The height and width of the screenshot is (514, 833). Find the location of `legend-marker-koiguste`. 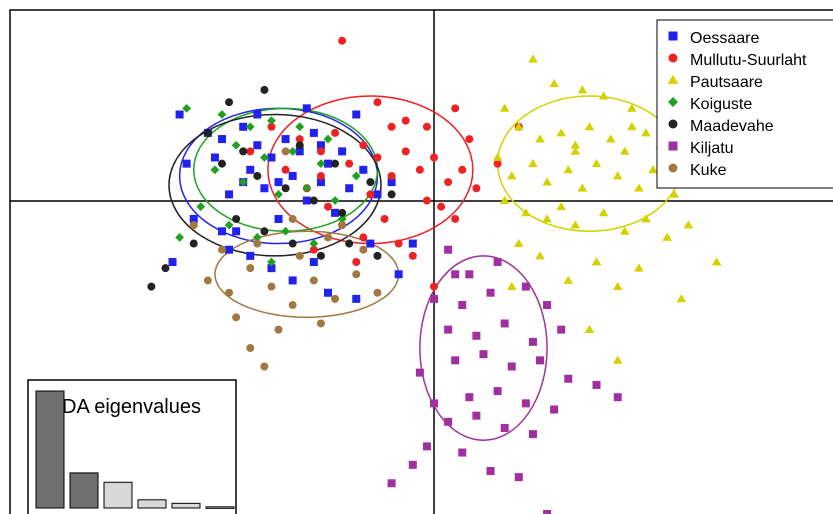

legend-marker-koiguste is located at coordinates (673, 102).